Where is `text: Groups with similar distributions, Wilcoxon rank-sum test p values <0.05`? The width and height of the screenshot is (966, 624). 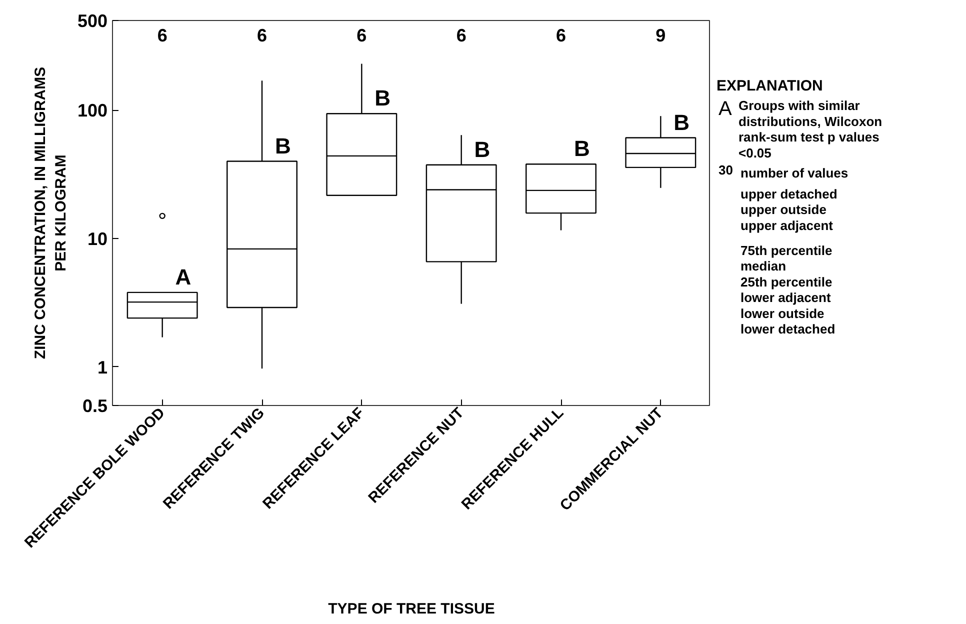
text: Groups with similar distributions, Wilcoxon rank-sum test p values <0.05 is located at coordinates (810, 129).